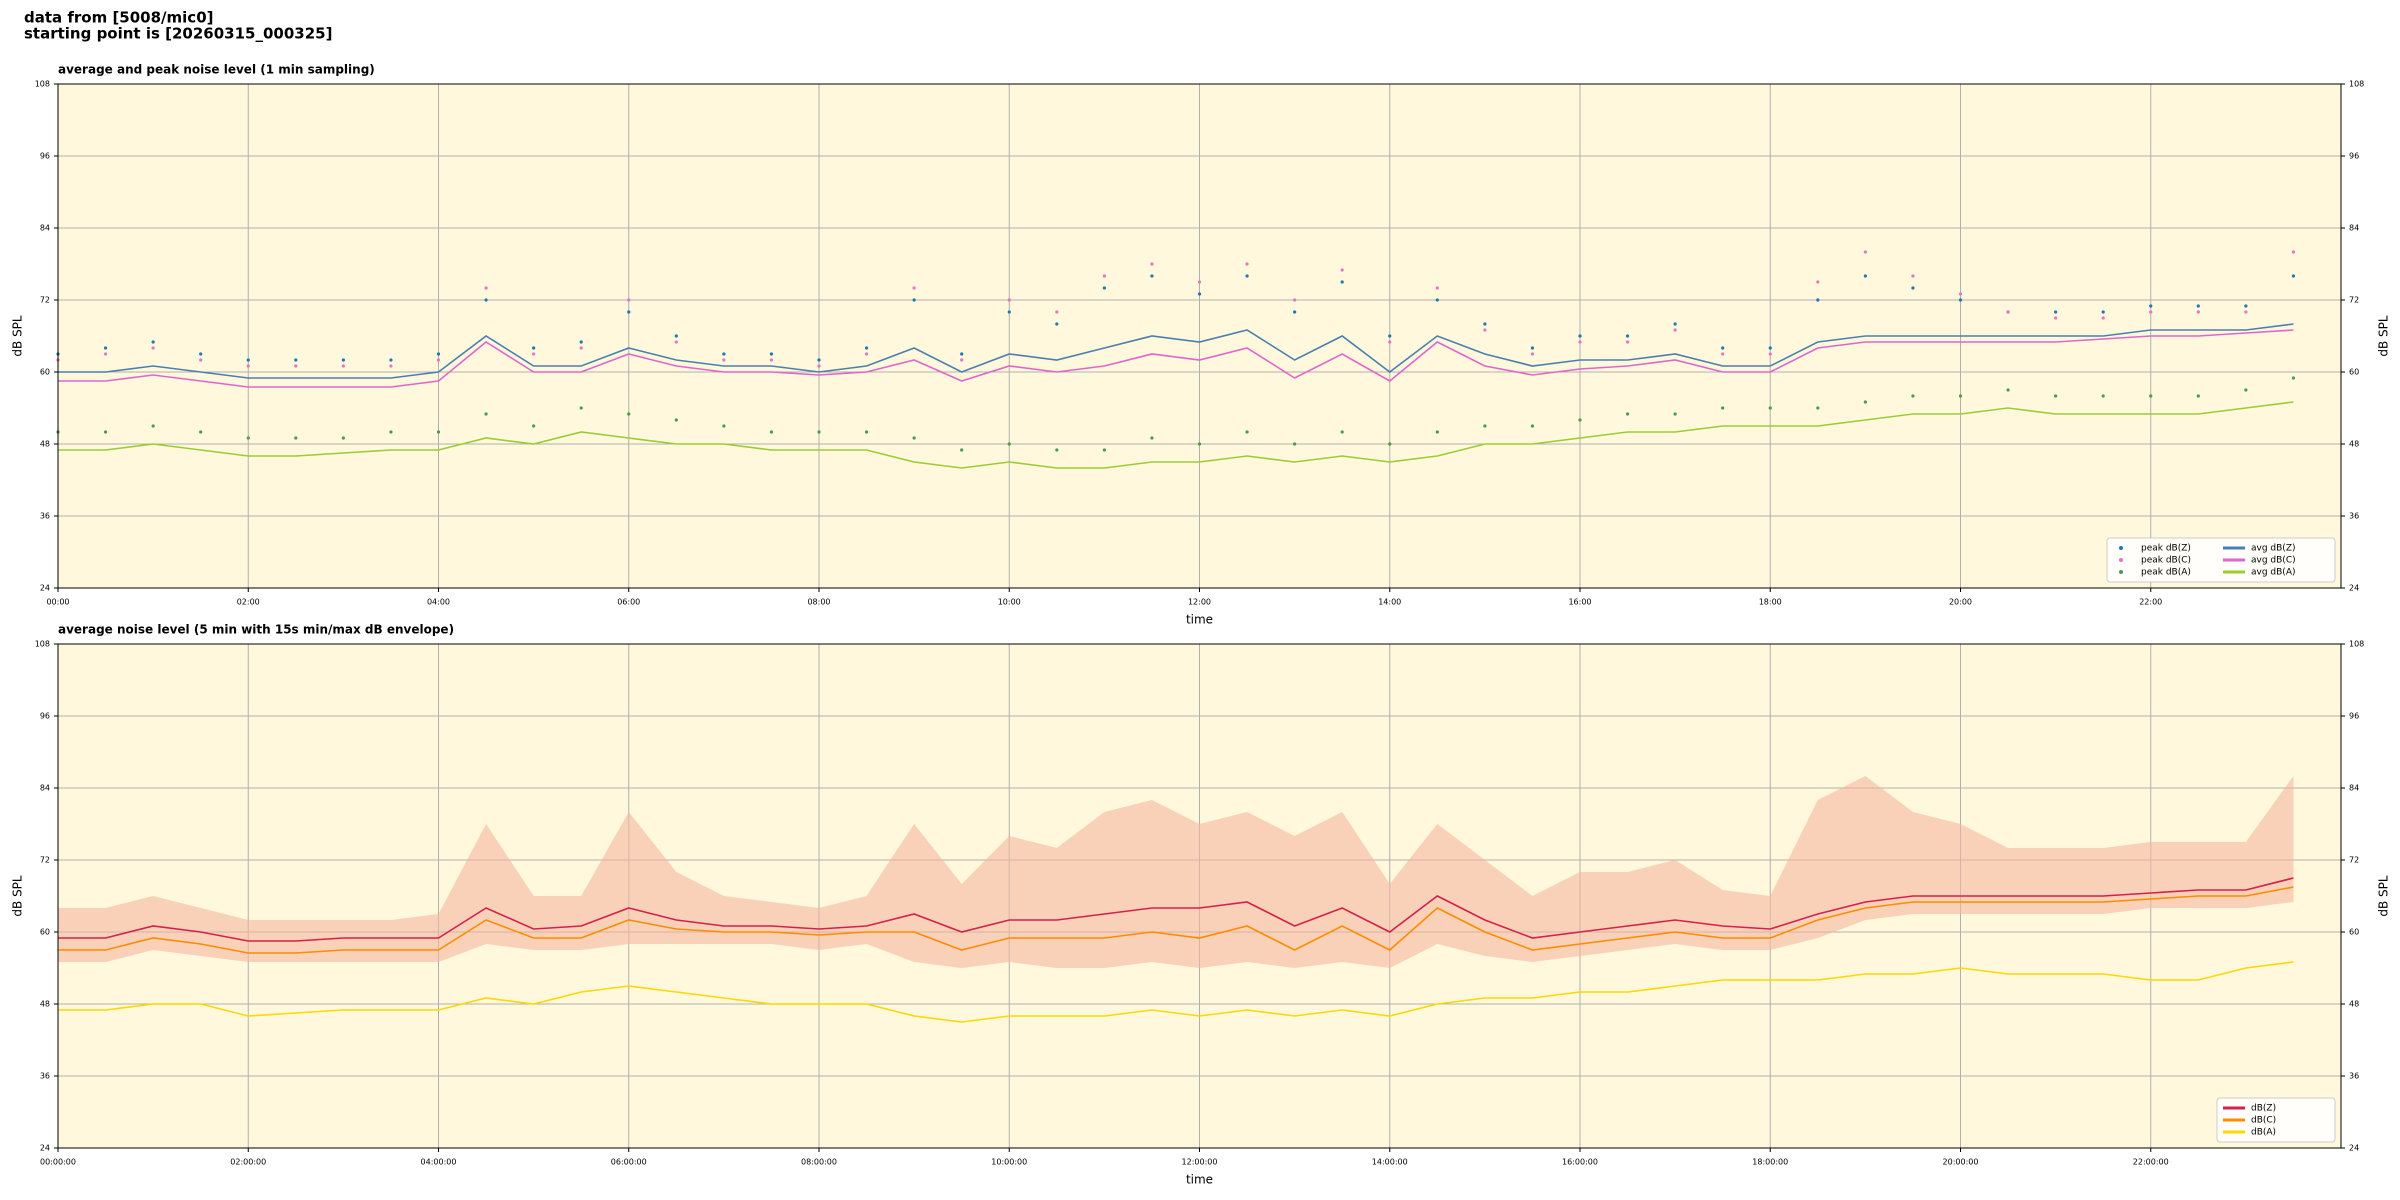  I want to click on x-tick-label: 00:00:00, so click(58, 1162).